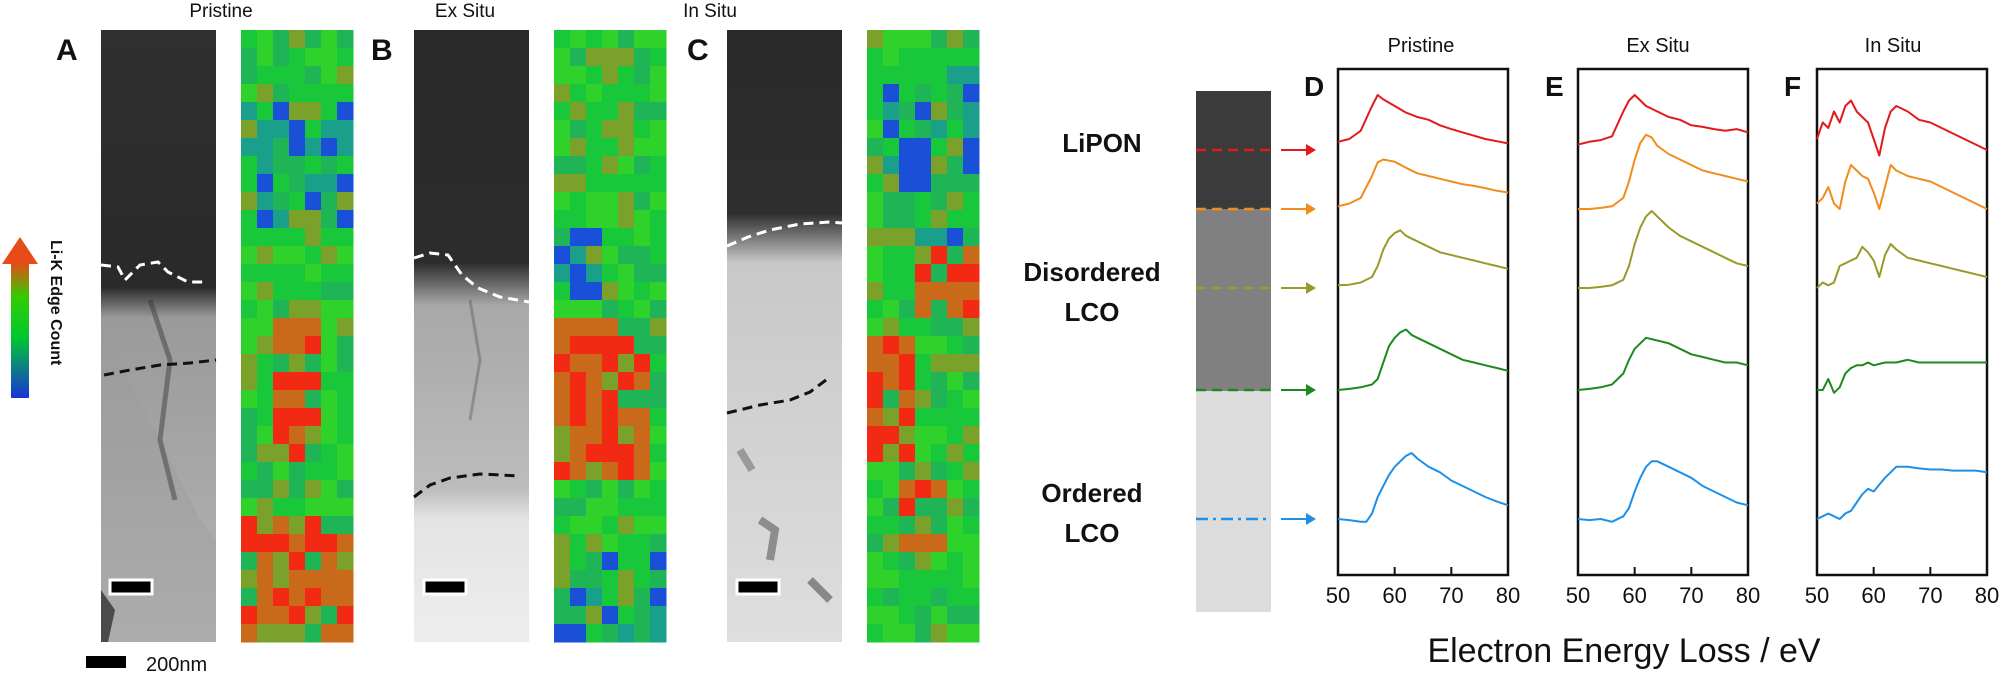 The height and width of the screenshot is (673, 2000). I want to click on spectra-panel: 50 60 70 80, so click(1423, 337).